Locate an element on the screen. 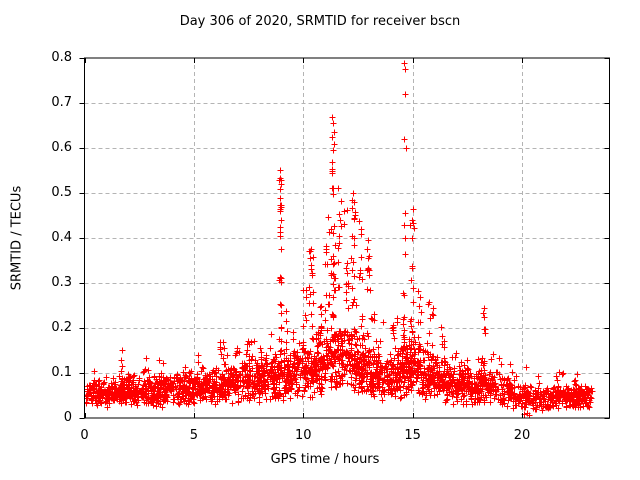 The height and width of the screenshot is (480, 640). x-tick-label: 5 is located at coordinates (194, 435).